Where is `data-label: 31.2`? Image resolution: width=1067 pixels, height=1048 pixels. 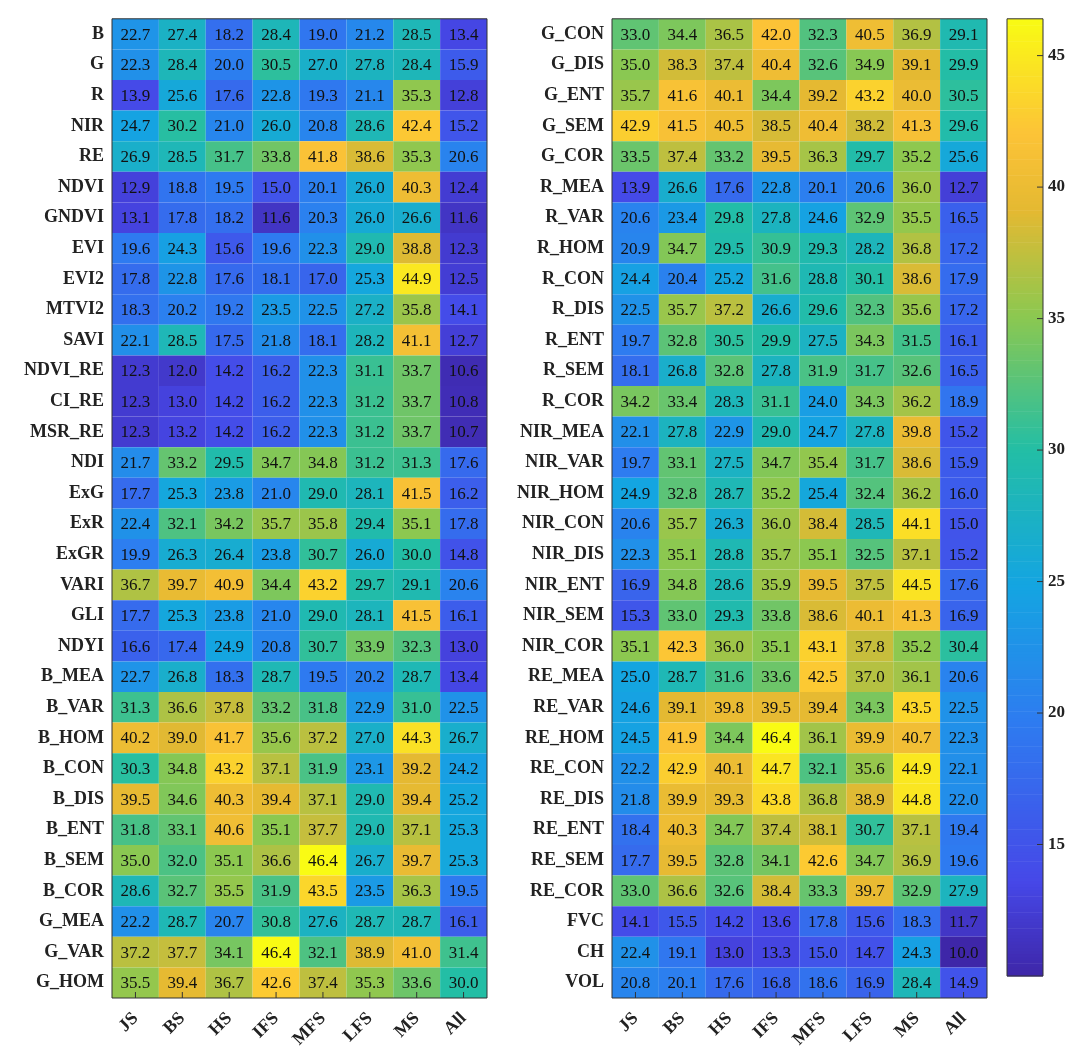
data-label: 31.2 is located at coordinates (369, 462).